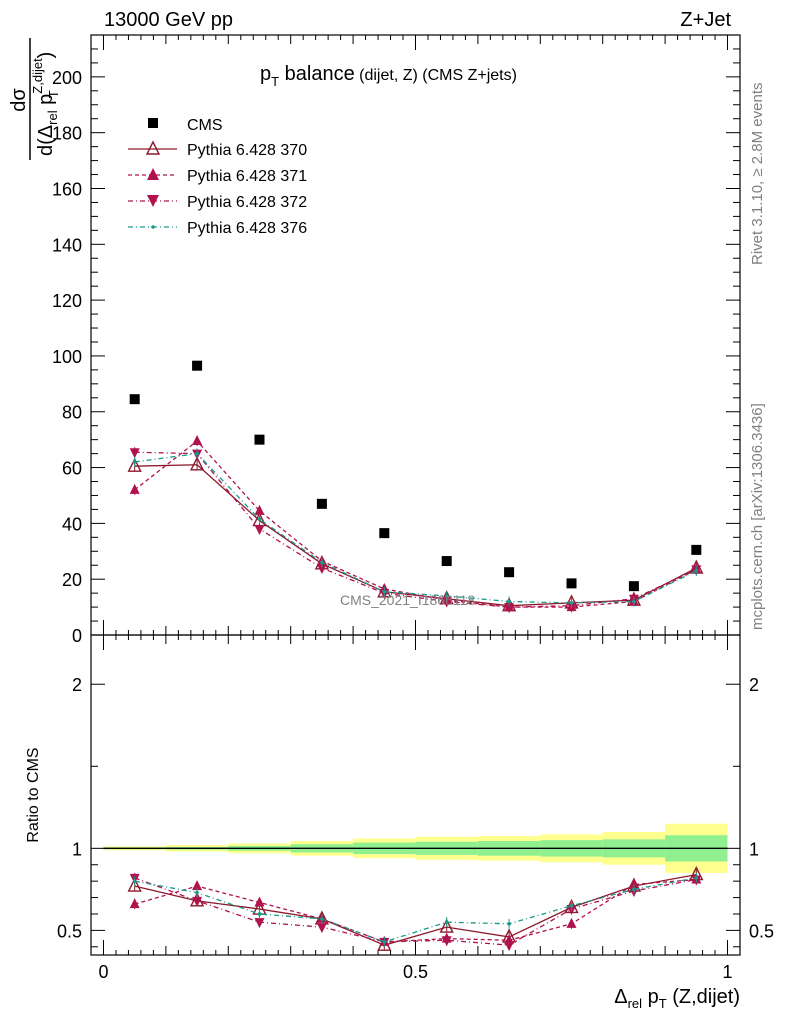 The image size is (786, 1024). What do you see at coordinates (754, 849) in the screenshot?
I see `ratio-y-tick-label-right: 1` at bounding box center [754, 849].